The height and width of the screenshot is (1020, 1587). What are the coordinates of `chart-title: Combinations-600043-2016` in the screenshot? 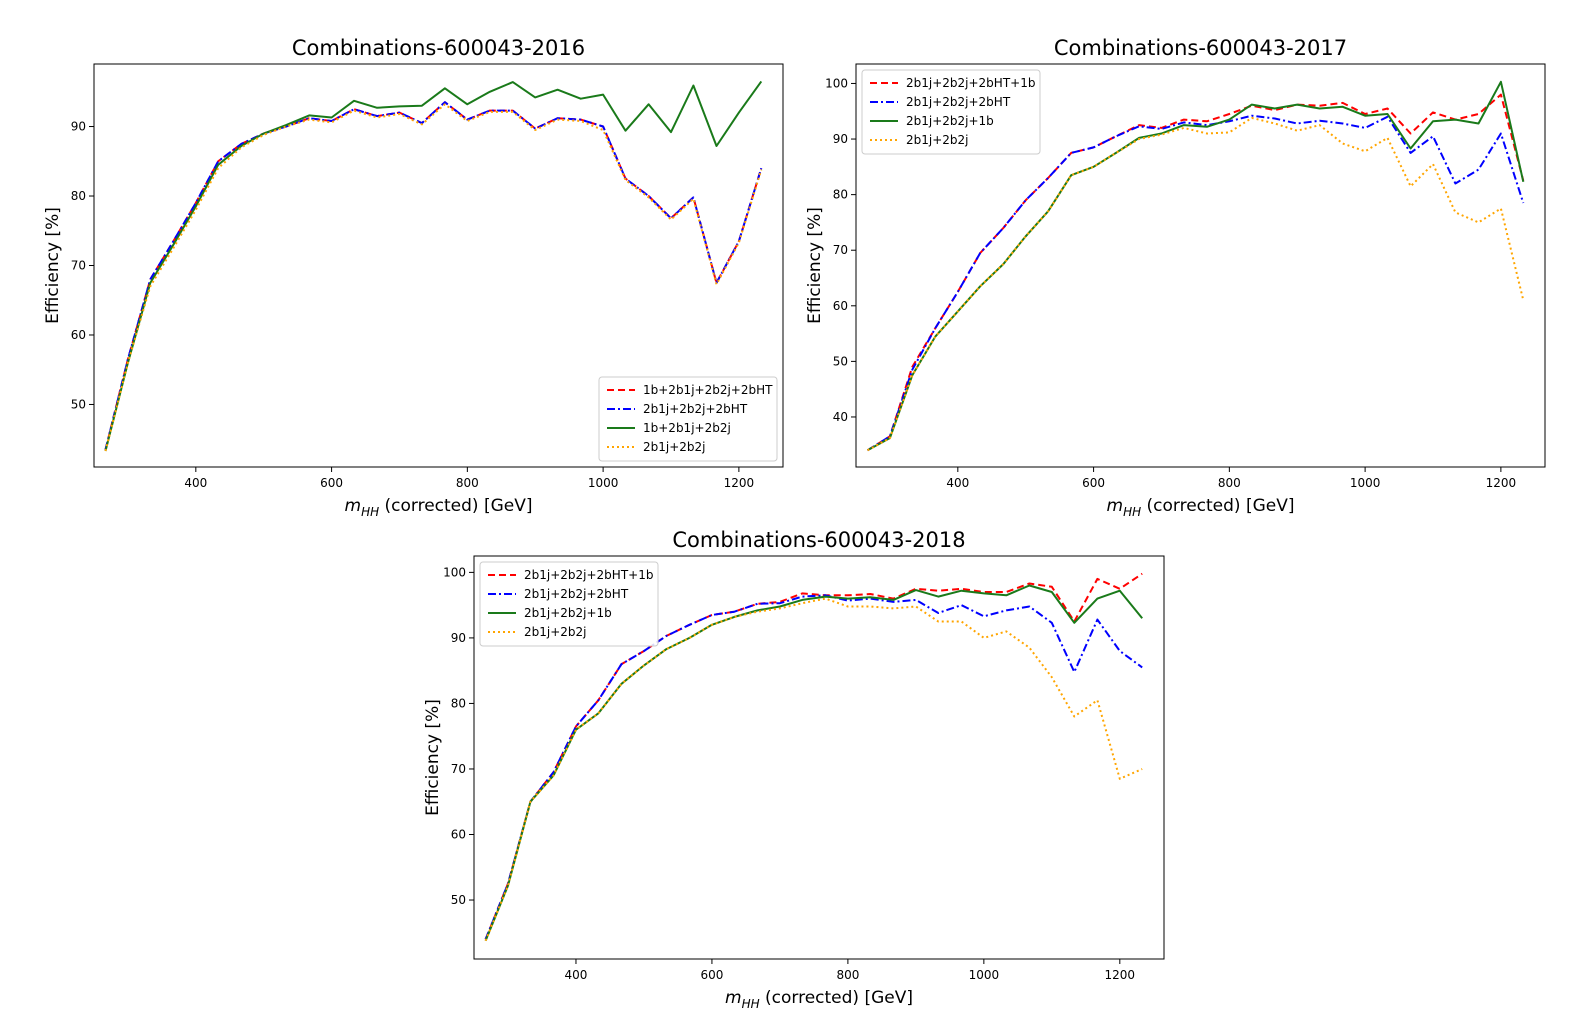 It's located at (438, 48).